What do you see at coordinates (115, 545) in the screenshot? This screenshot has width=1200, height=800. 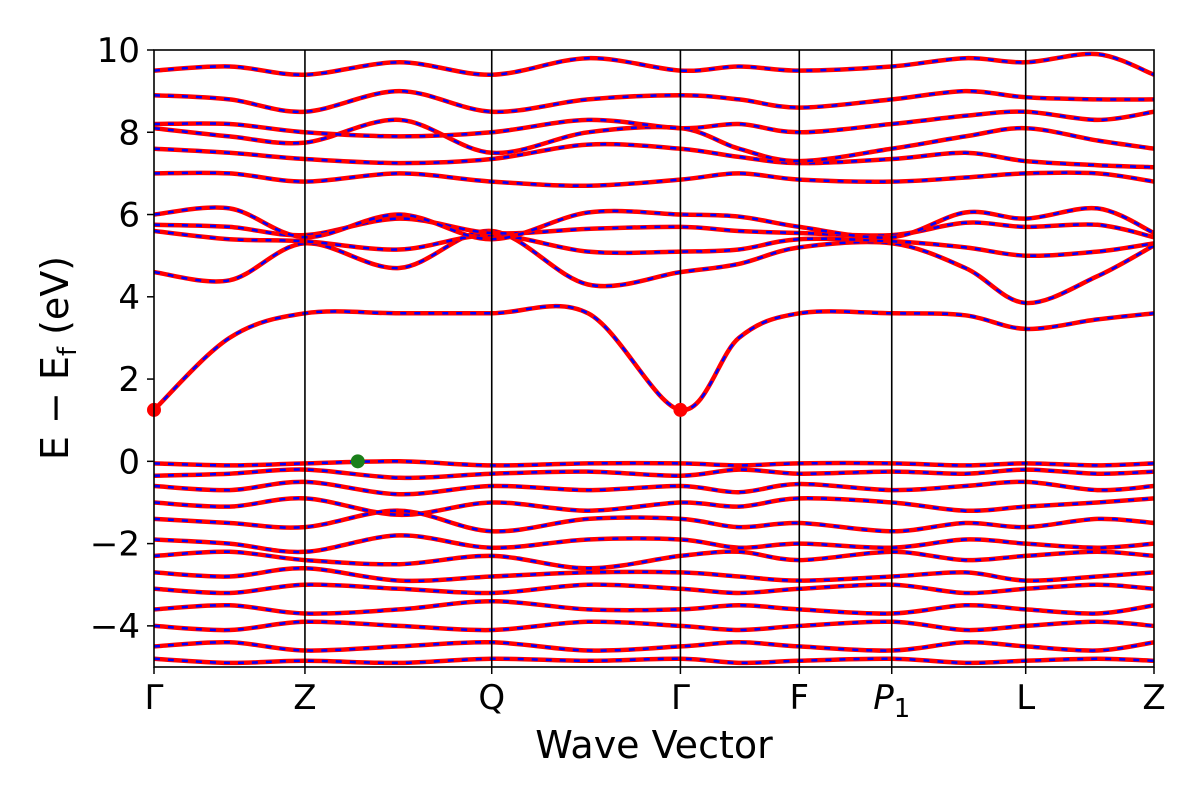 I see `y-tick-label-1: −2` at bounding box center [115, 545].